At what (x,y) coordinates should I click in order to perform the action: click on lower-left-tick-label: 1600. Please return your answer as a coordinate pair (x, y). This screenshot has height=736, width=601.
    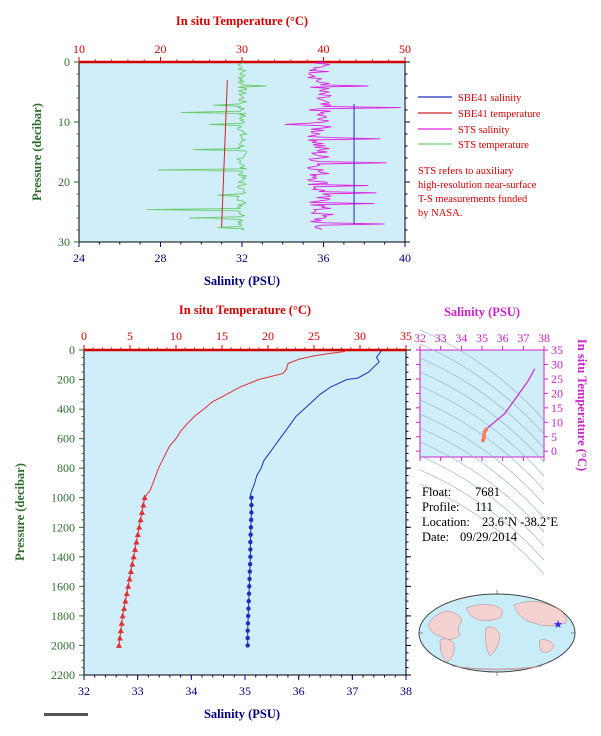
    Looking at the image, I should click on (63, 586).